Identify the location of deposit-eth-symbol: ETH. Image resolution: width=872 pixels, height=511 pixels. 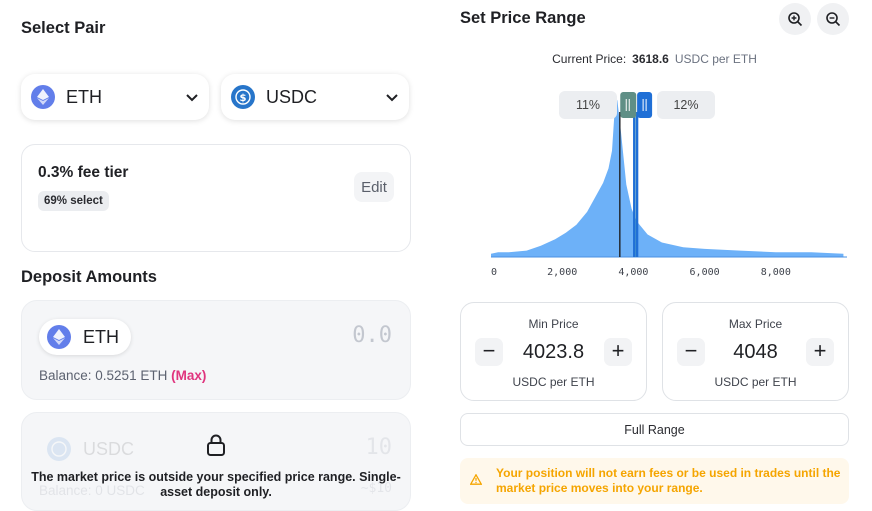
(101, 336).